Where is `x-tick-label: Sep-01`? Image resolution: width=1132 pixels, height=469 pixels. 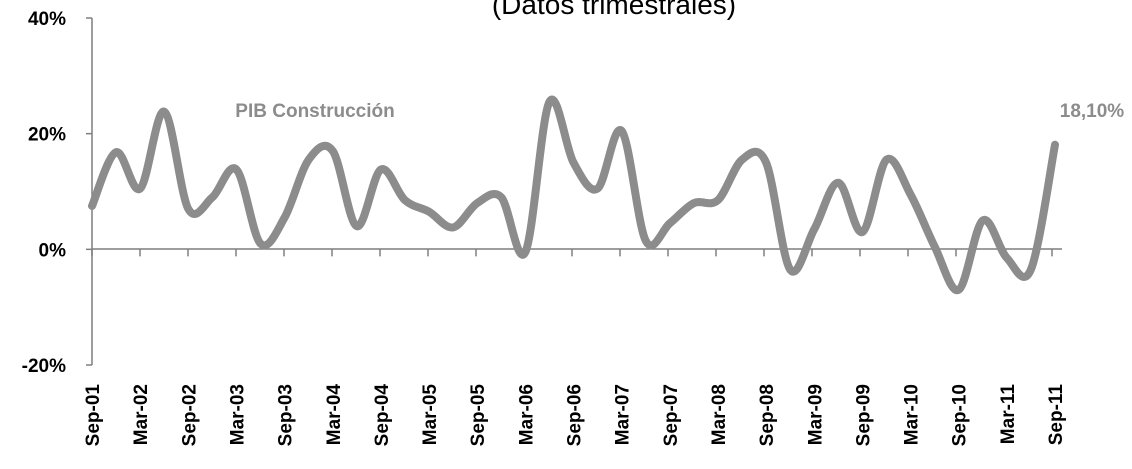 x-tick-label: Sep-01 is located at coordinates (93, 415).